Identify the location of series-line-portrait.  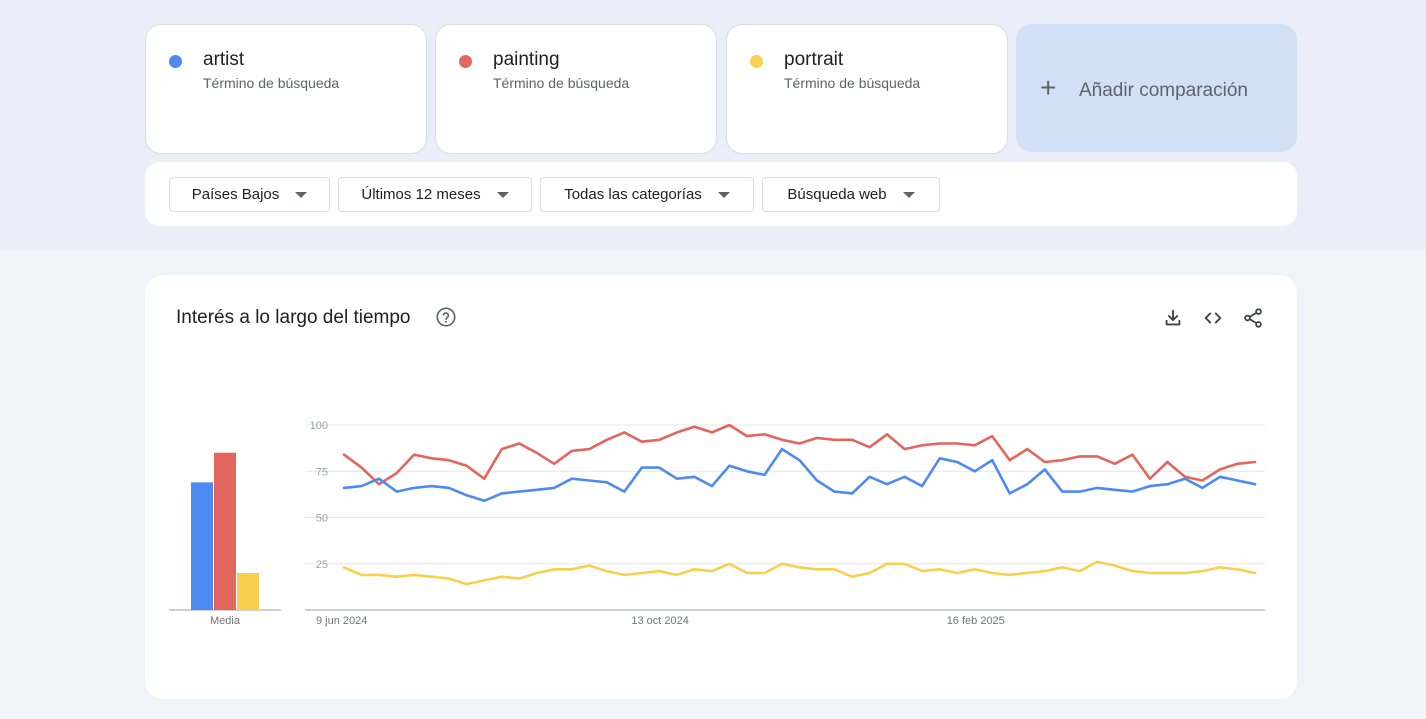
(799, 573).